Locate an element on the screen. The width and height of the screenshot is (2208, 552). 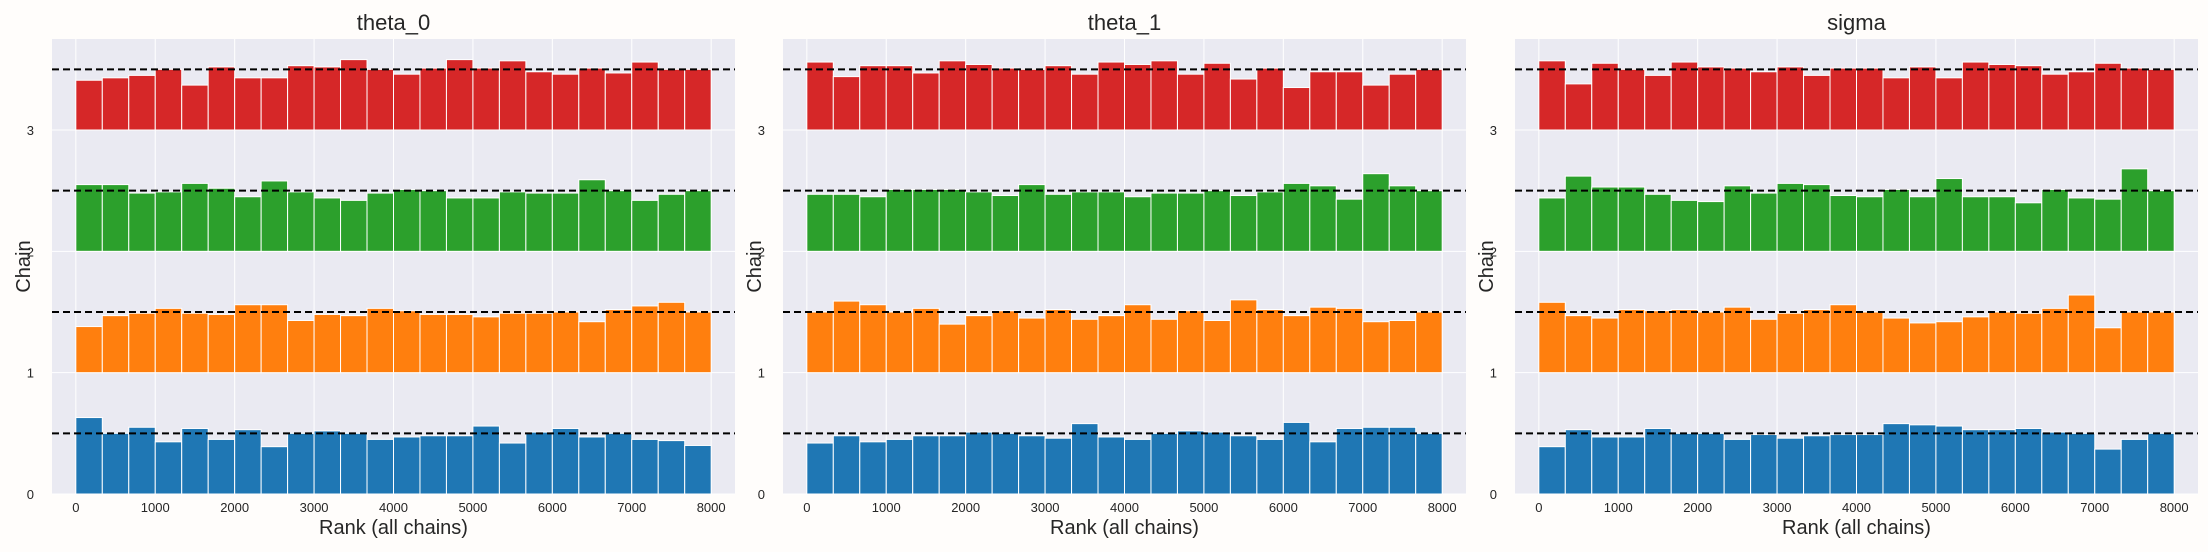
x-tick-label: 4000 is located at coordinates (1856, 507).